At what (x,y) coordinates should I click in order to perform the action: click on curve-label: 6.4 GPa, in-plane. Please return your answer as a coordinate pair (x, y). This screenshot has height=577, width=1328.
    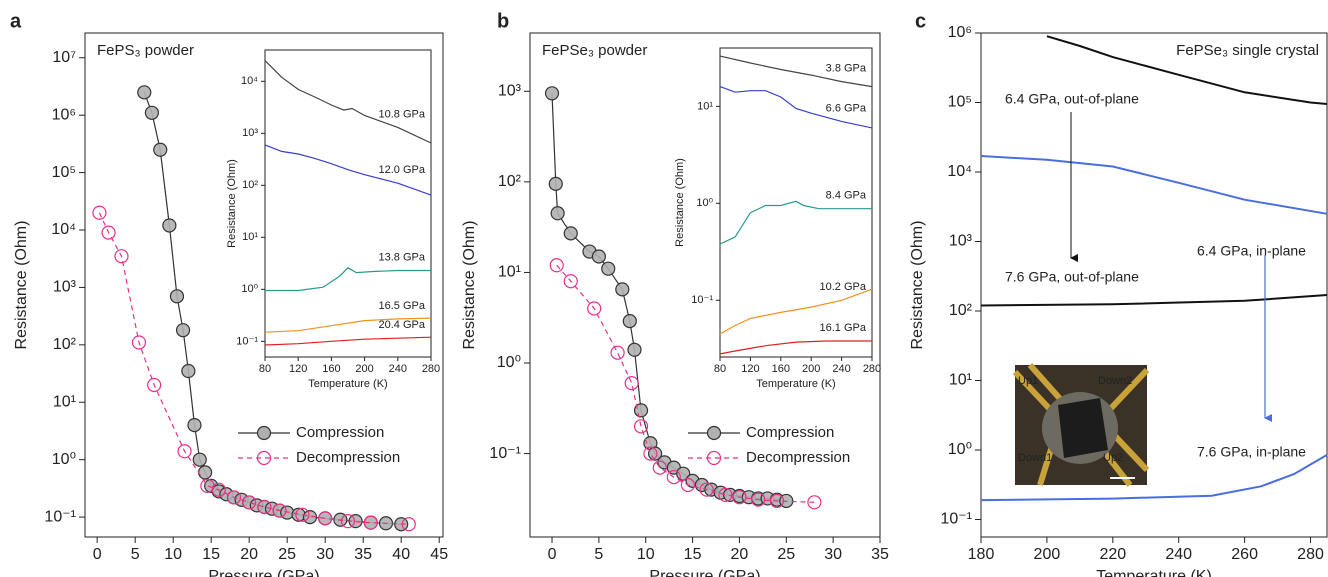
    Looking at the image, I should click on (1251, 251).